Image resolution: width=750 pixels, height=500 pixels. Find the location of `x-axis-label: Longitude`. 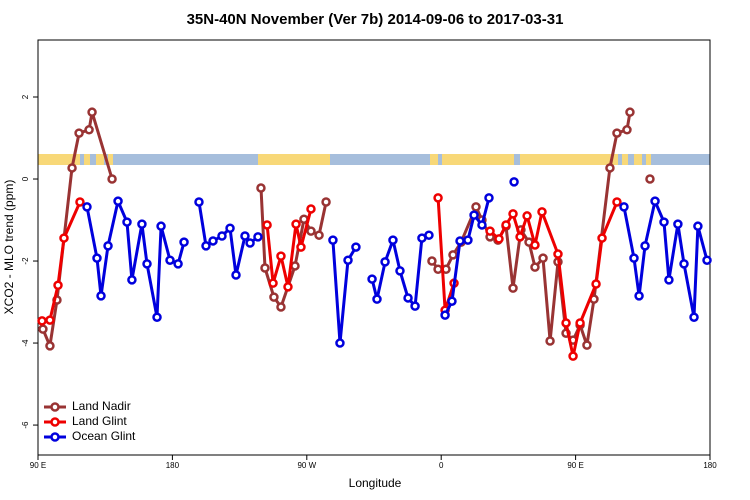

x-axis-label: Longitude is located at coordinates (375, 483).